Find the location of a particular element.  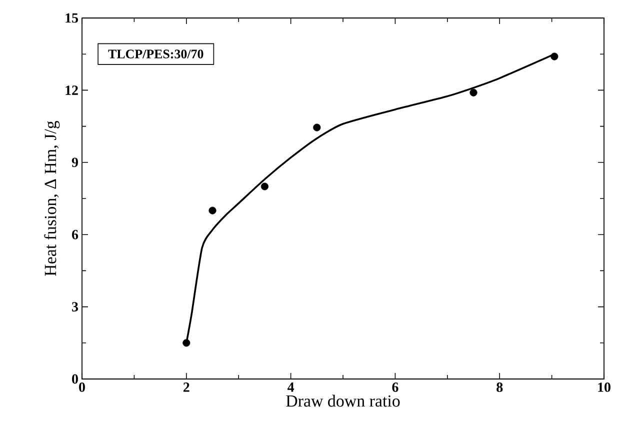

x-tick-label: 2 is located at coordinates (186, 387).